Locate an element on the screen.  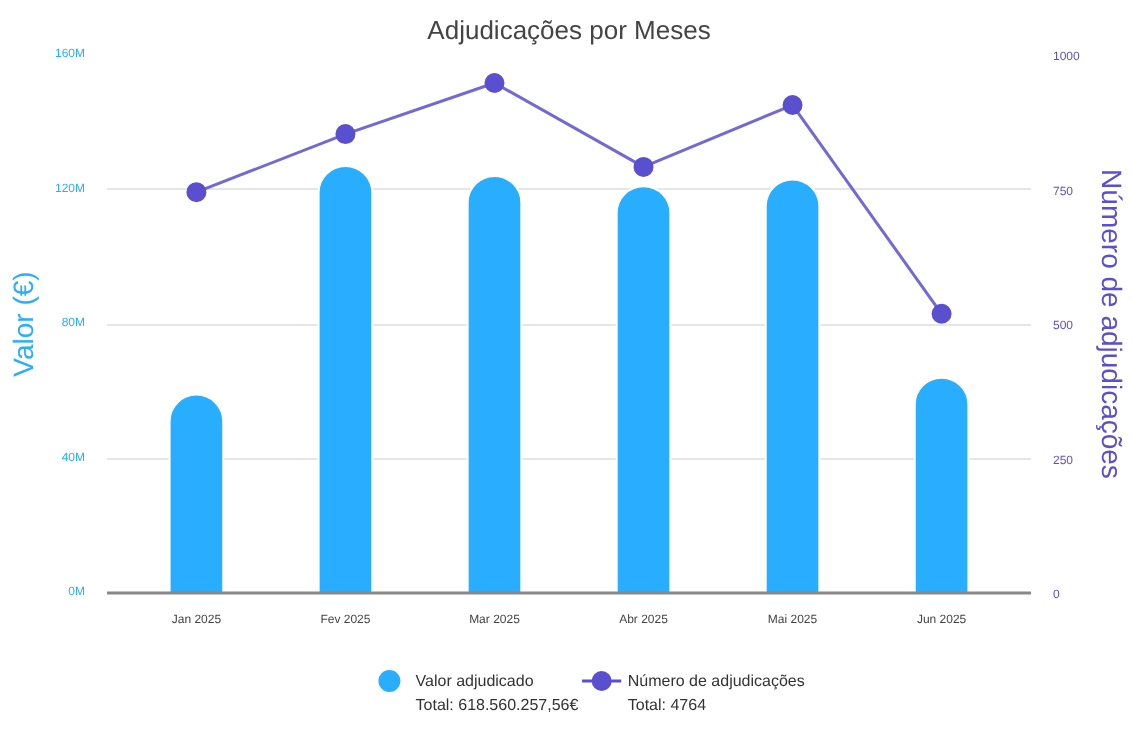
y2-axis-title: Número de adjudicações is located at coordinates (1111, 324).